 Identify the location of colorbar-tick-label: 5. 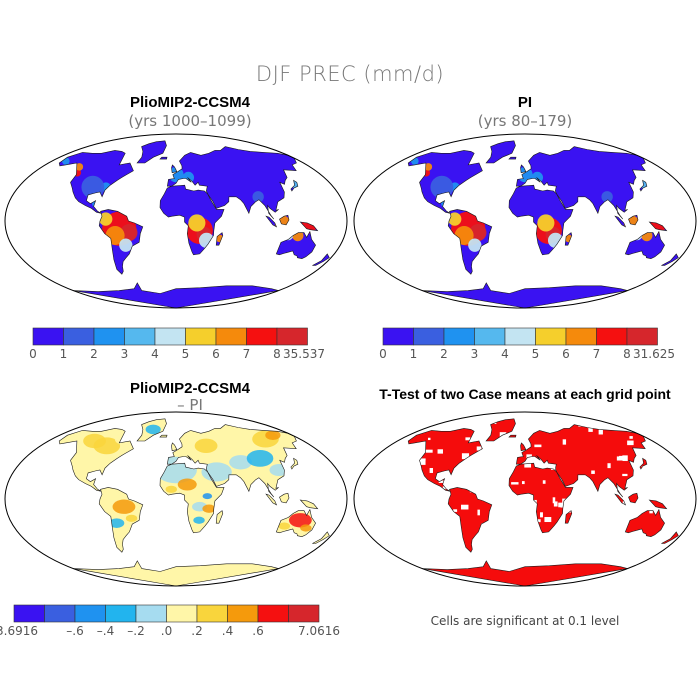
(186, 354).